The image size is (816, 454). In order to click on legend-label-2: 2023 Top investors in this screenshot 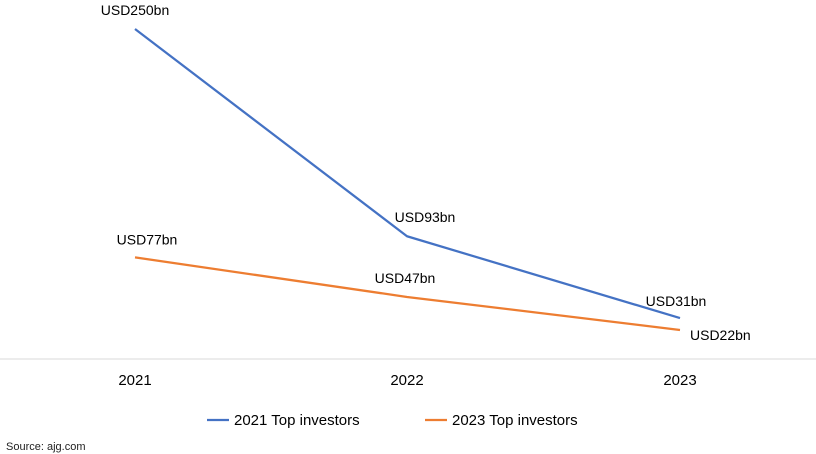, I will do `click(515, 420)`.